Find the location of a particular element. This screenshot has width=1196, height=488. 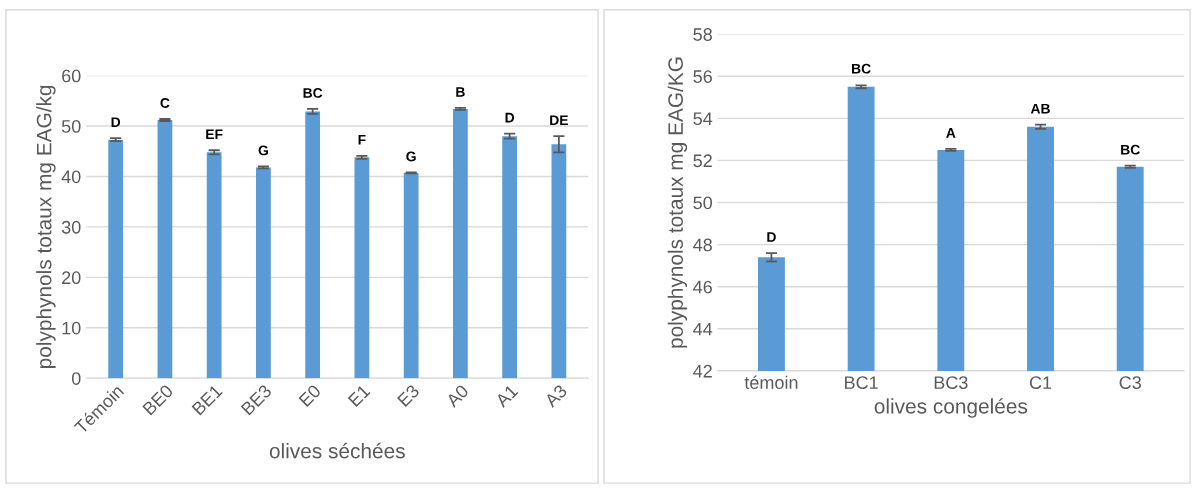

y-tick-label: 20 is located at coordinates (71, 278).